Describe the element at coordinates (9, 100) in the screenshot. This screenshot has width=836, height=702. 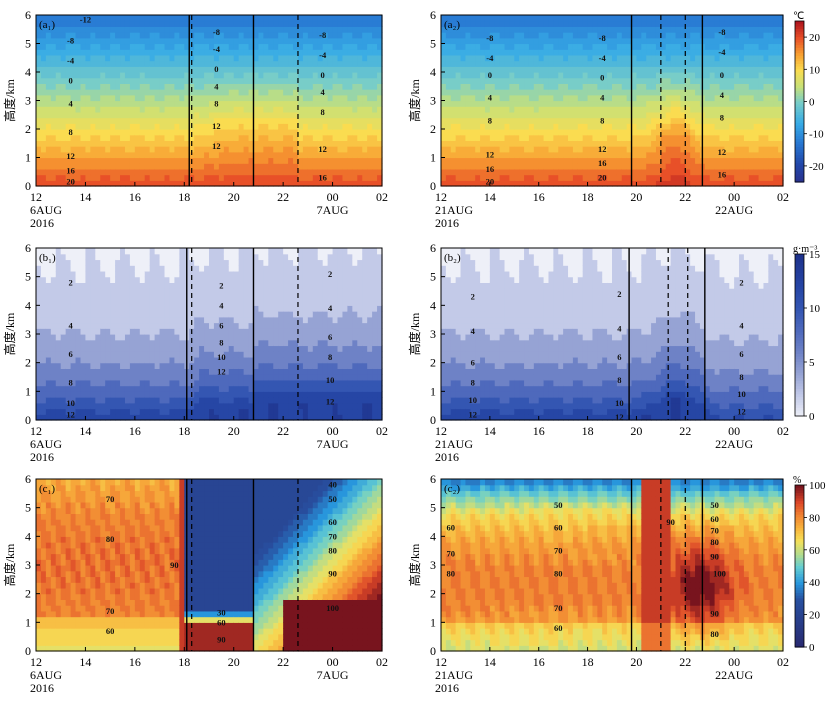
I see `y-axis-label: 高度/km` at that location.